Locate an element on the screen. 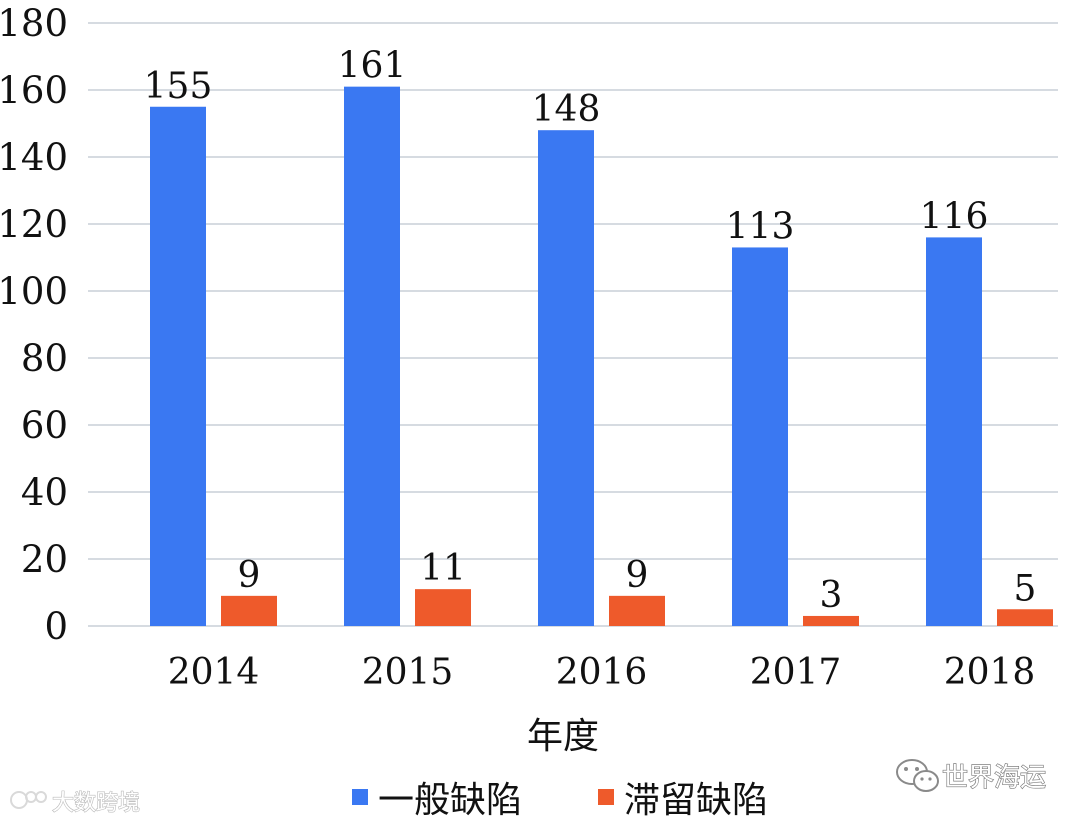 This screenshot has height=827, width=1080. bar-series-1-2018 is located at coordinates (954, 431).